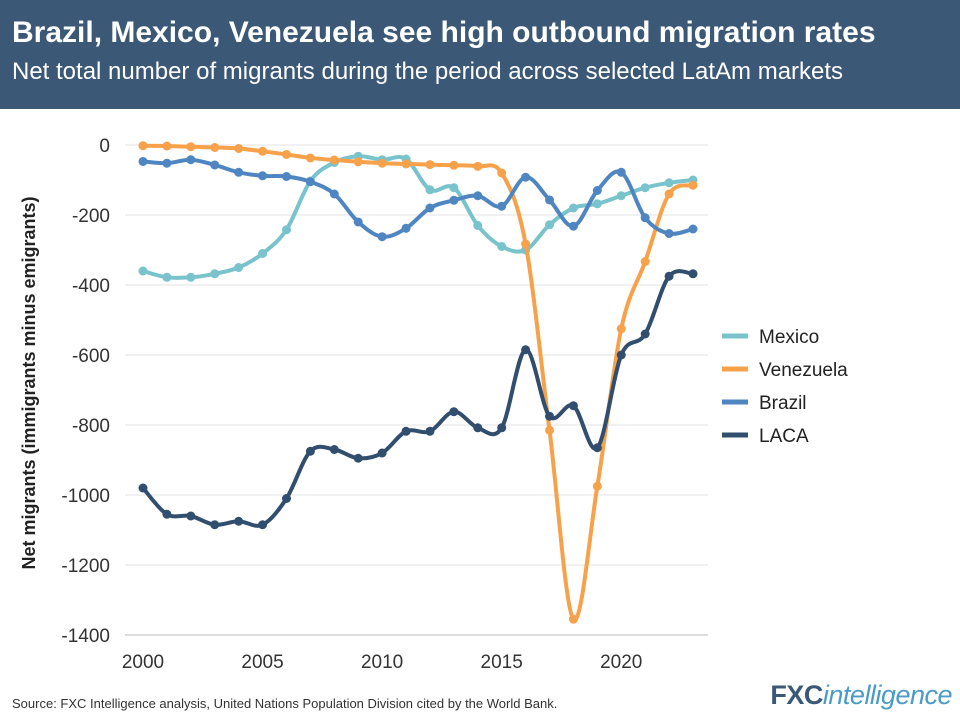 The image size is (960, 720). I want to click on y-tick-label: -800, so click(91, 426).